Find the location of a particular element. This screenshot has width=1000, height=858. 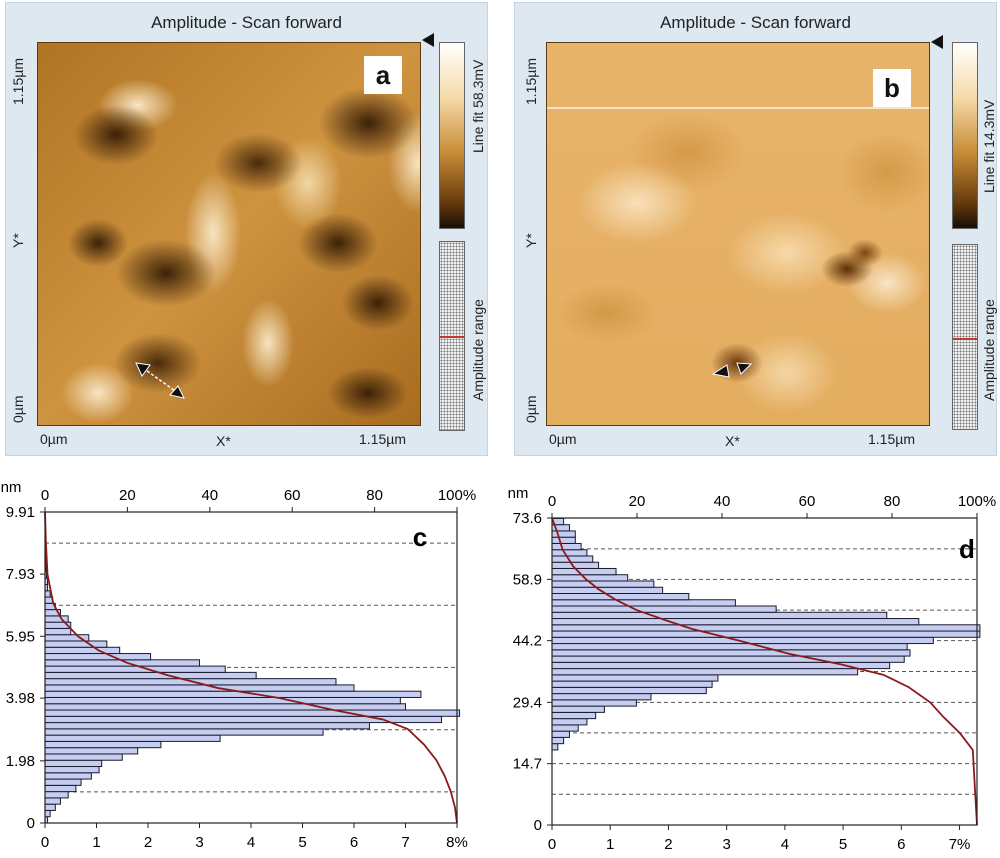

panel-label: c is located at coordinates (420, 537).